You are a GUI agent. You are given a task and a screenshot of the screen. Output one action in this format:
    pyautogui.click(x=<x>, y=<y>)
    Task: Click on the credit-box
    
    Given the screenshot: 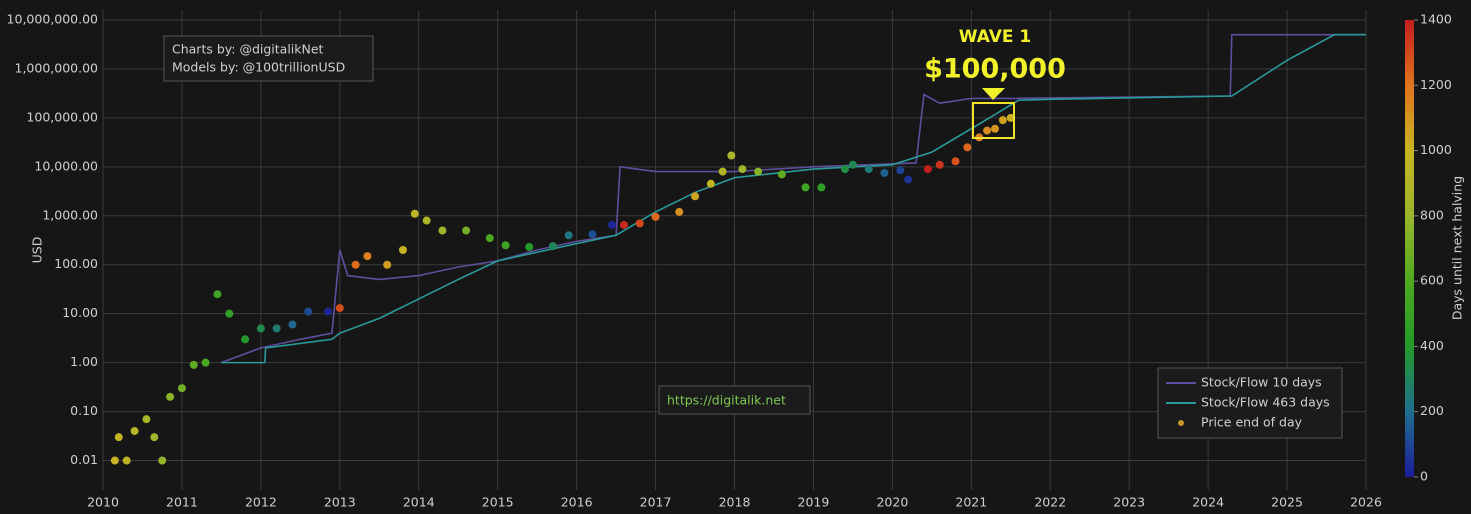 What is the action you would take?
    pyautogui.click(x=268, y=58)
    